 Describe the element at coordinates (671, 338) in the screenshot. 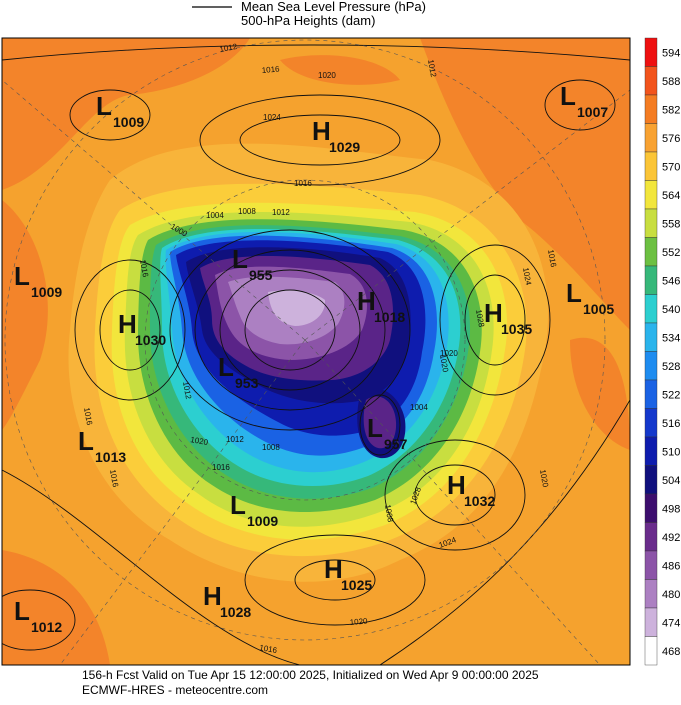

I see `colorbar-label: 534` at that location.